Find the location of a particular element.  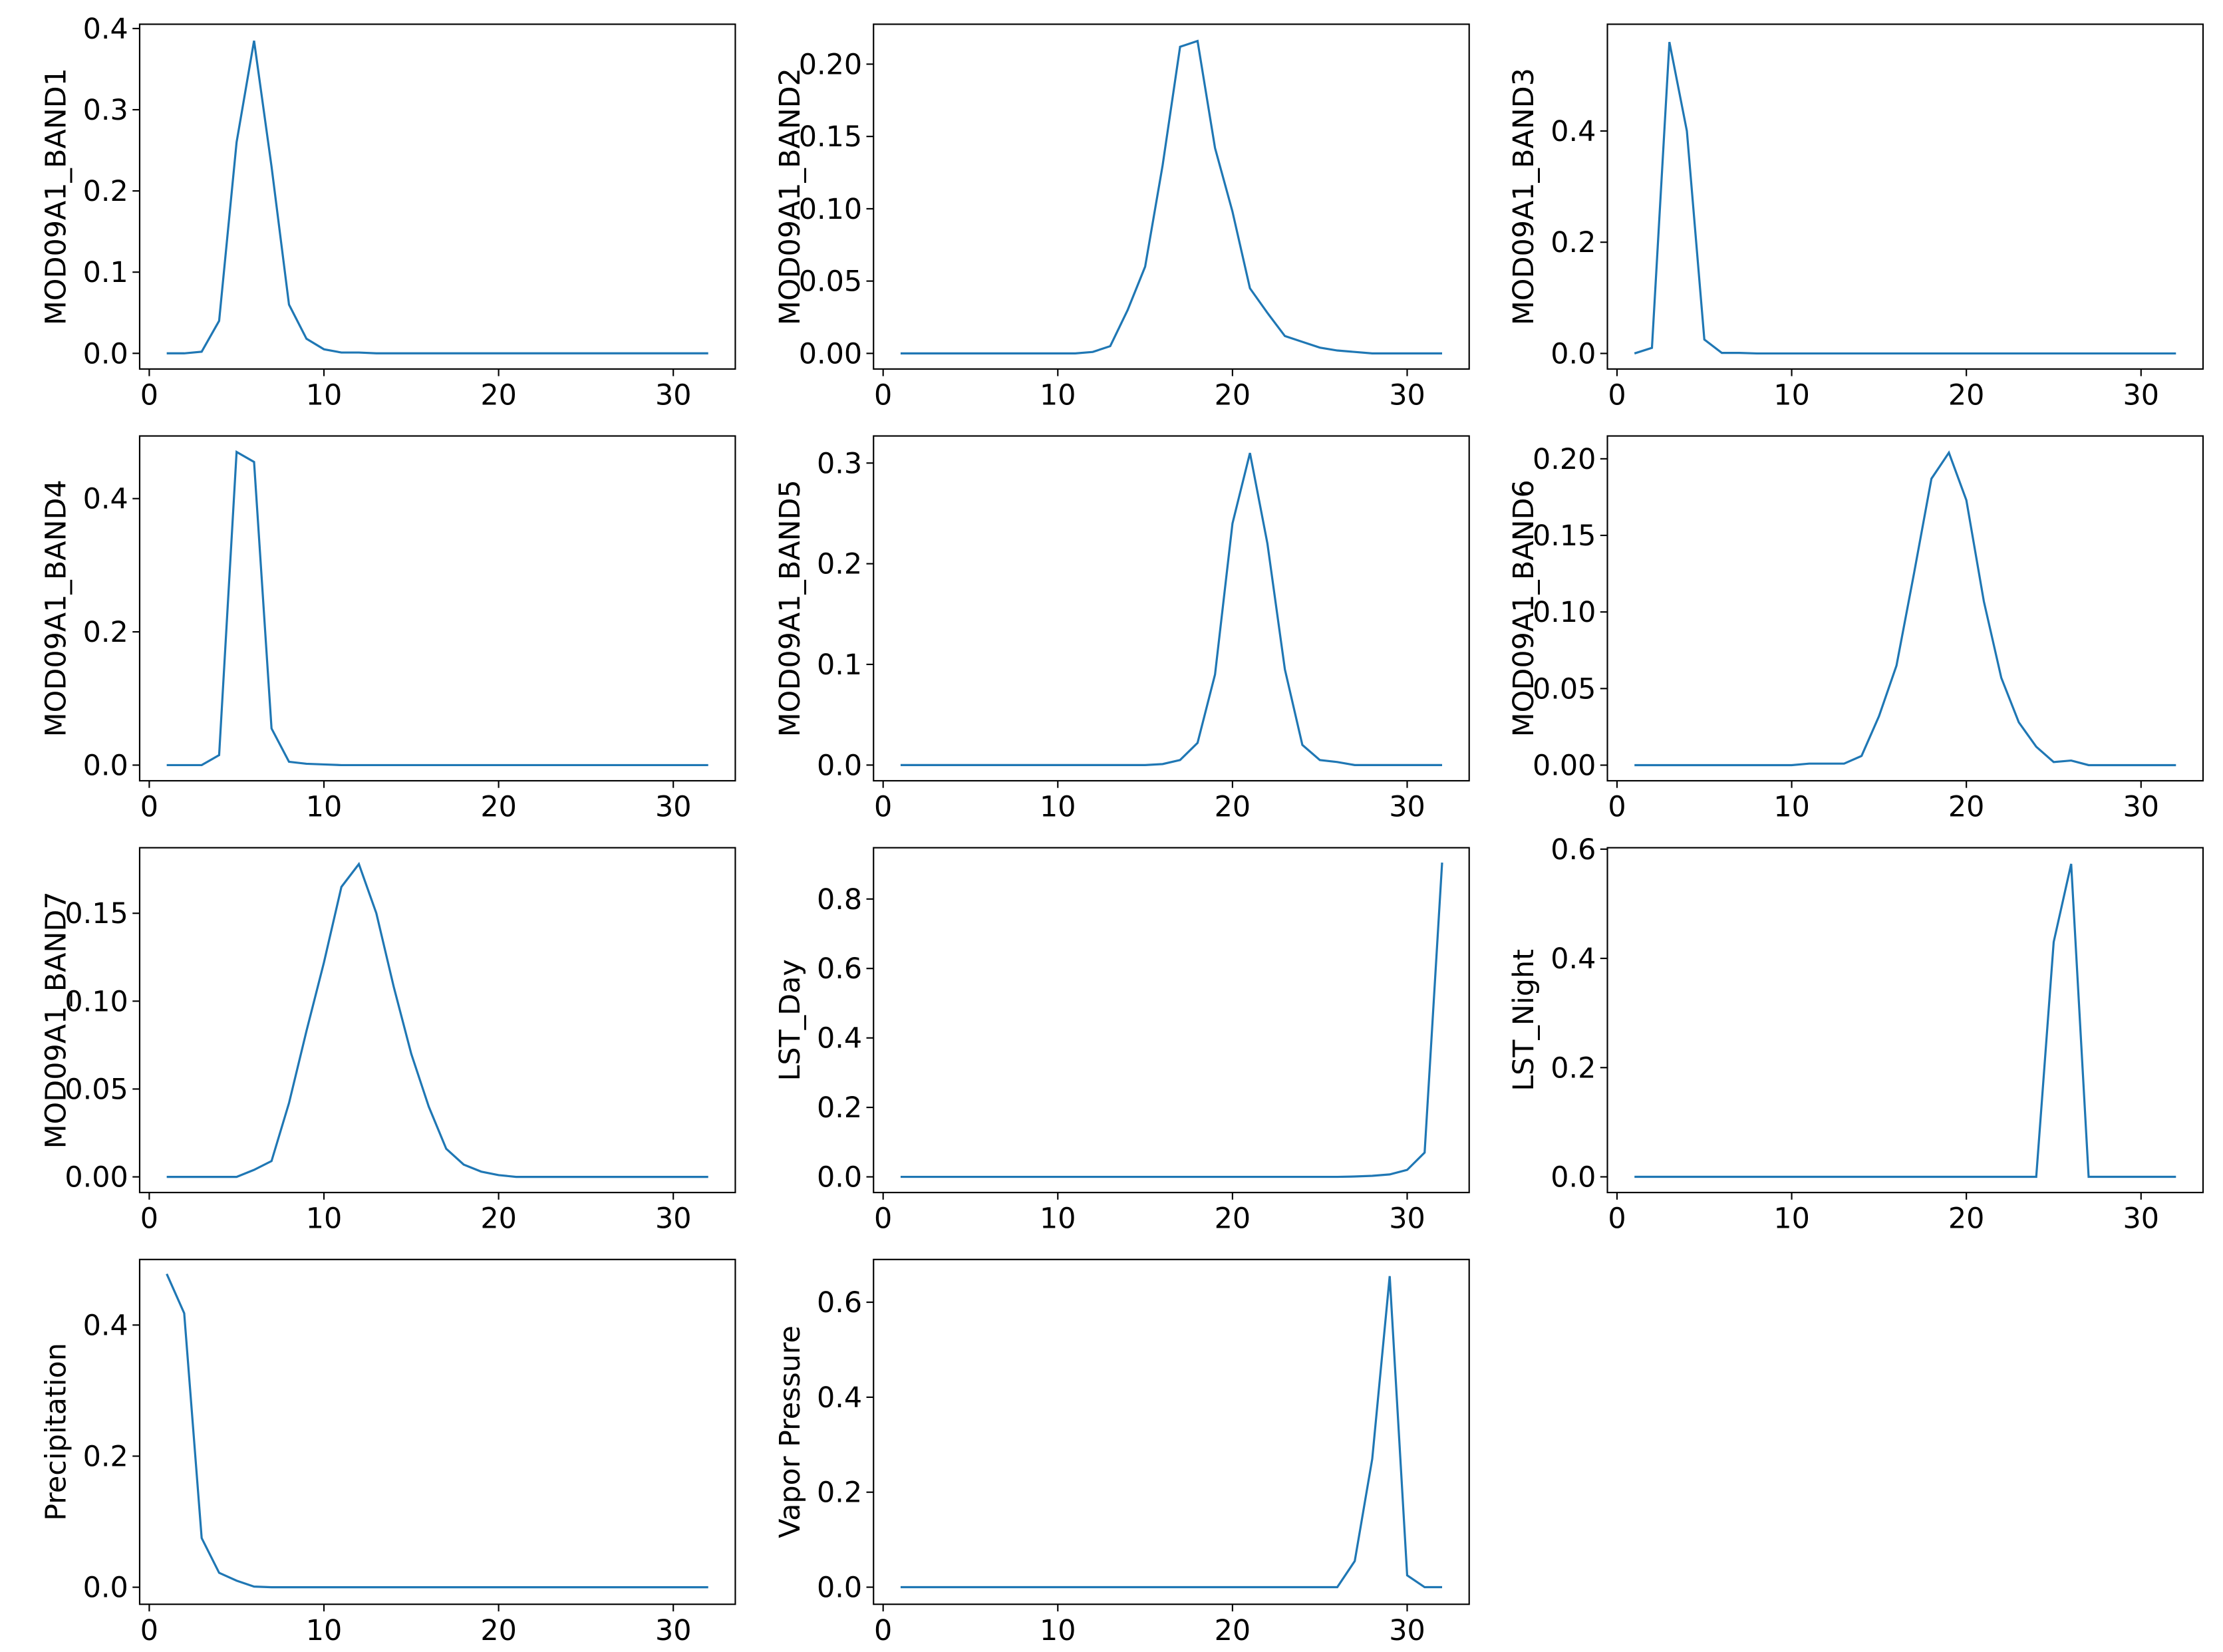

y-axis-label: MOD09A1_BAND5 is located at coordinates (791, 608).